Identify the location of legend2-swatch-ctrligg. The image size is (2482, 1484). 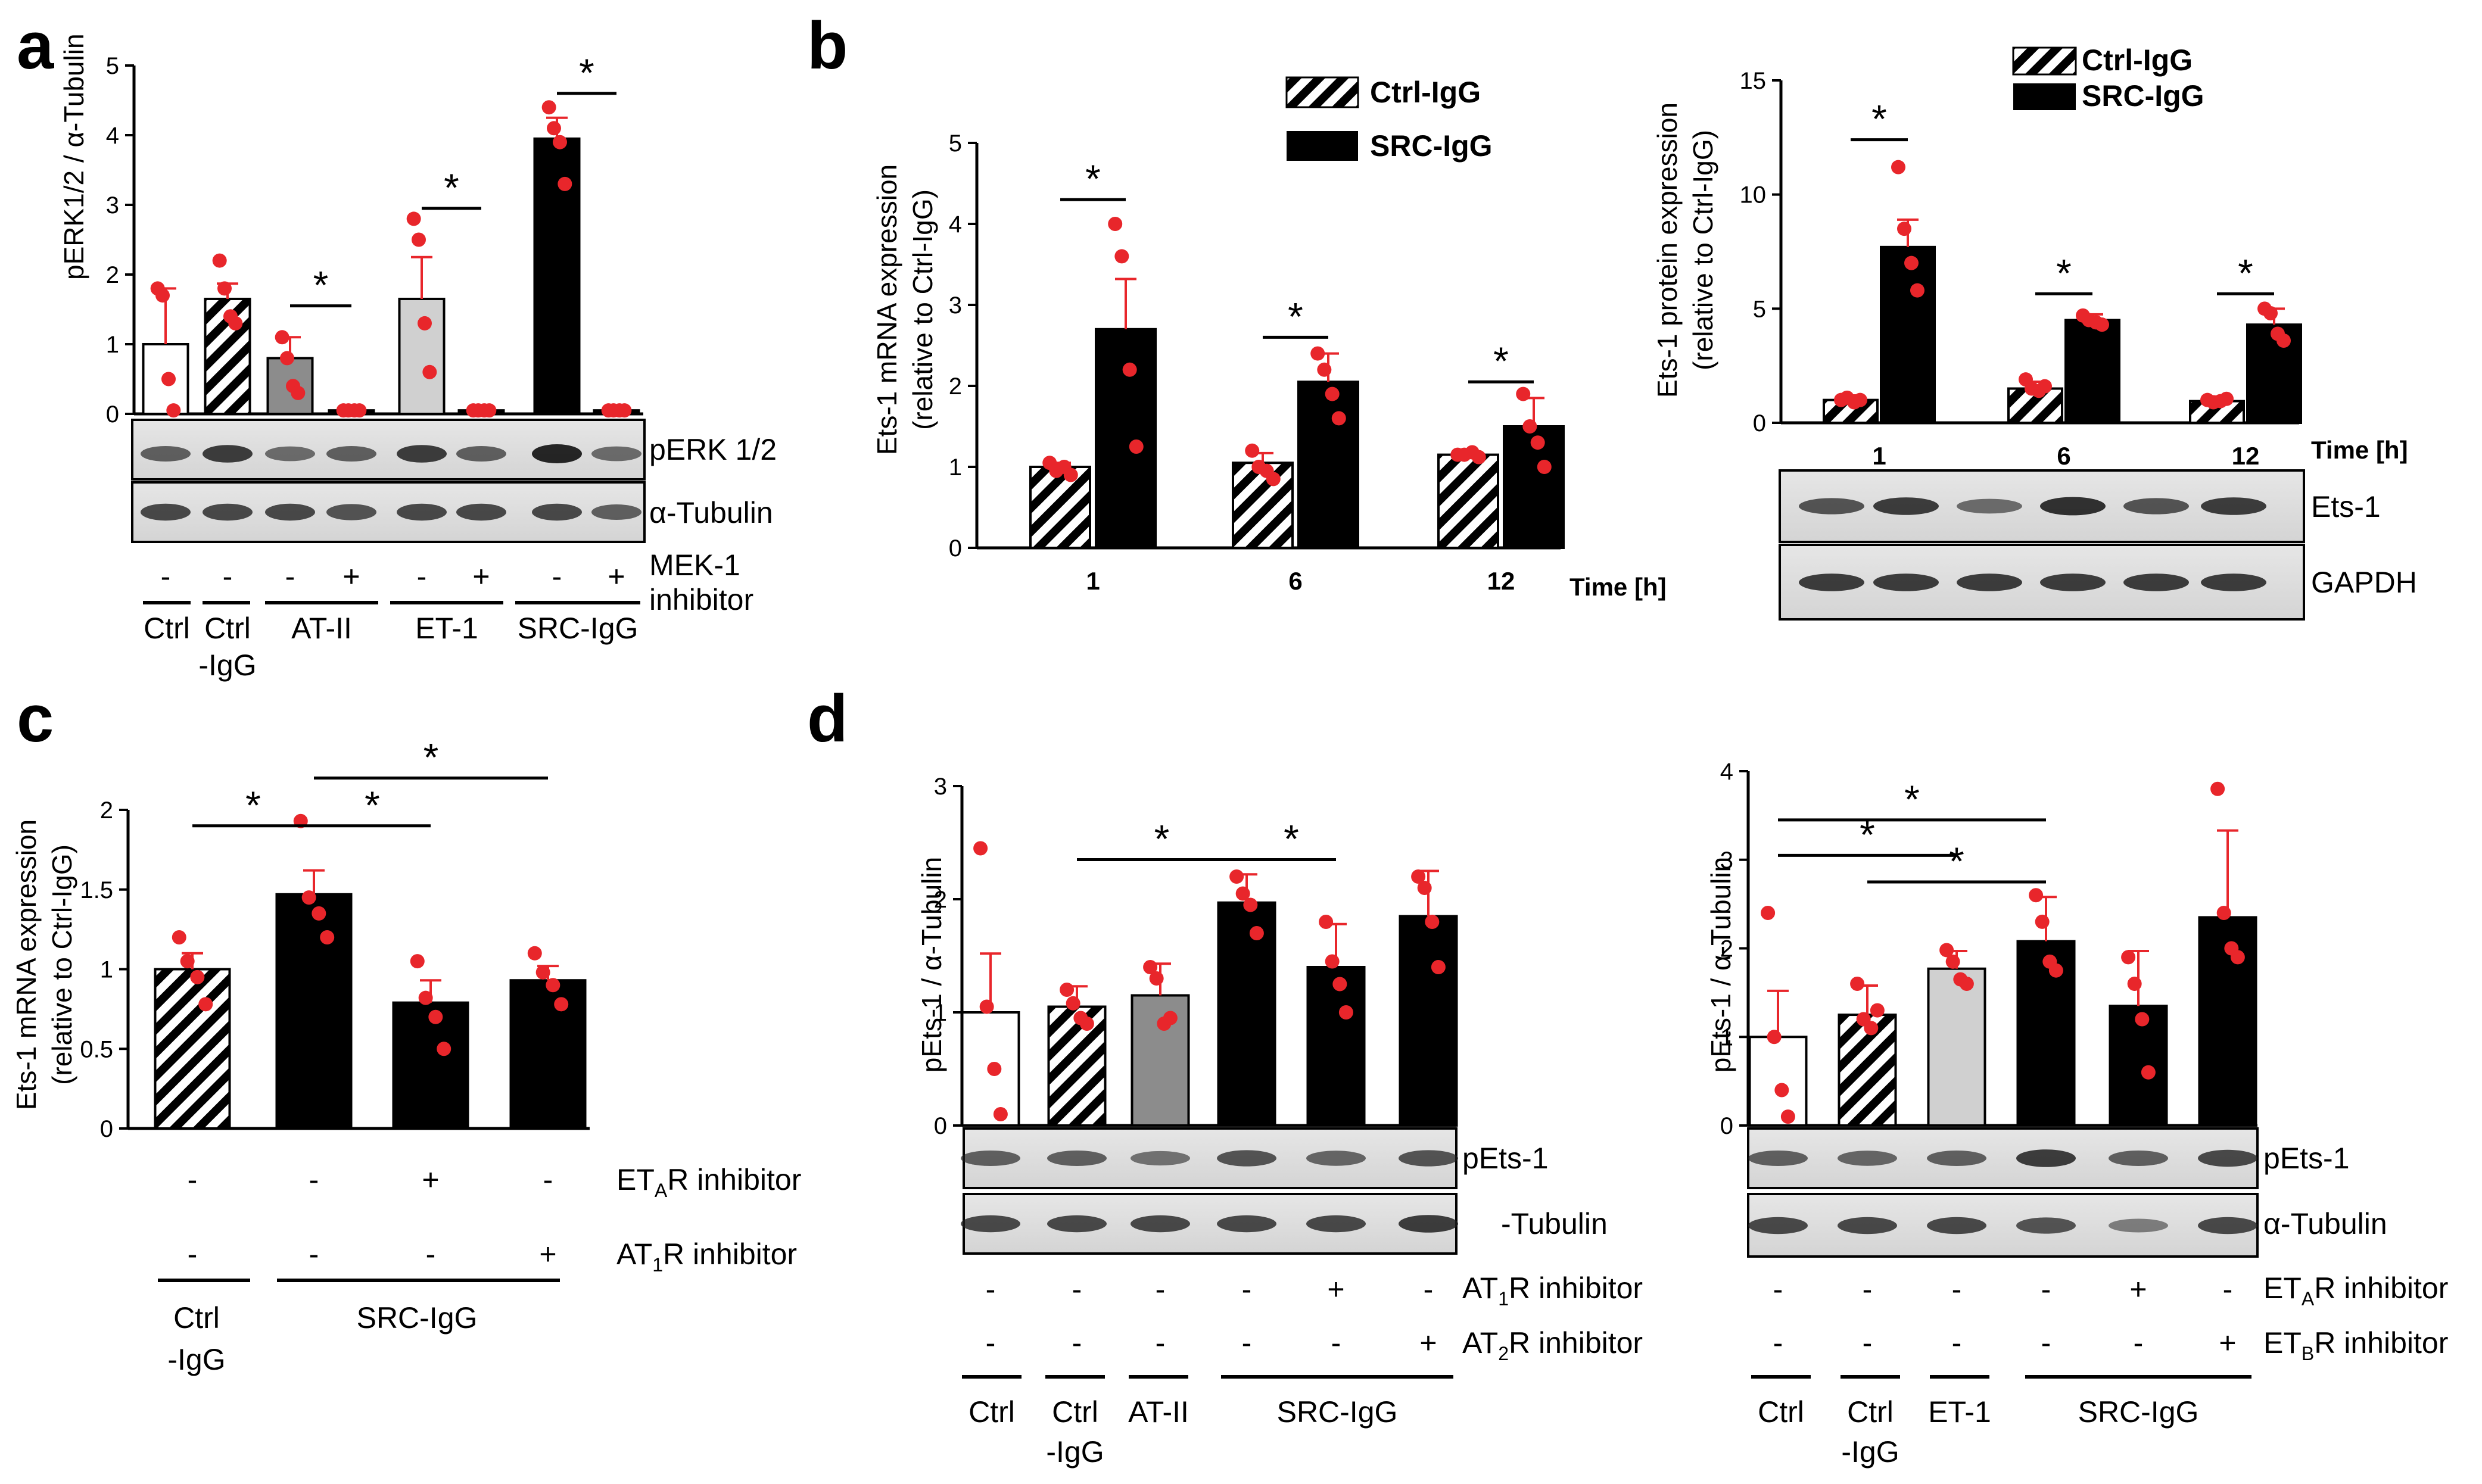
(2044, 61).